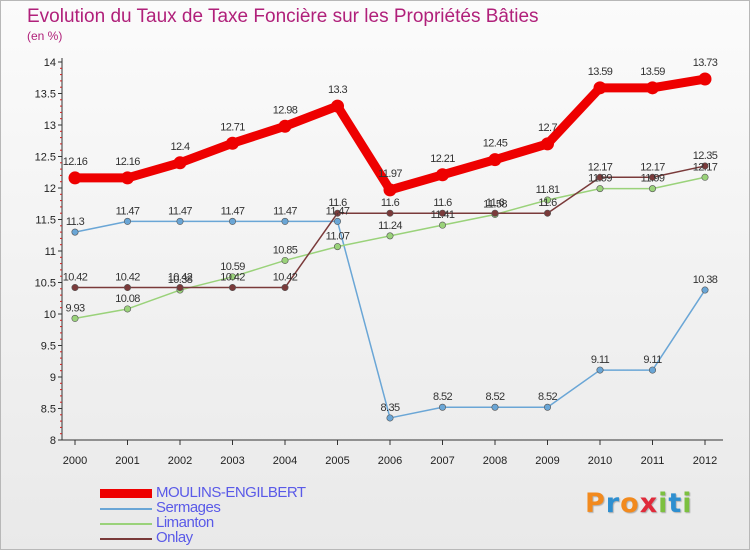  What do you see at coordinates (442, 461) in the screenshot?
I see `x-tick-label: 2007` at bounding box center [442, 461].